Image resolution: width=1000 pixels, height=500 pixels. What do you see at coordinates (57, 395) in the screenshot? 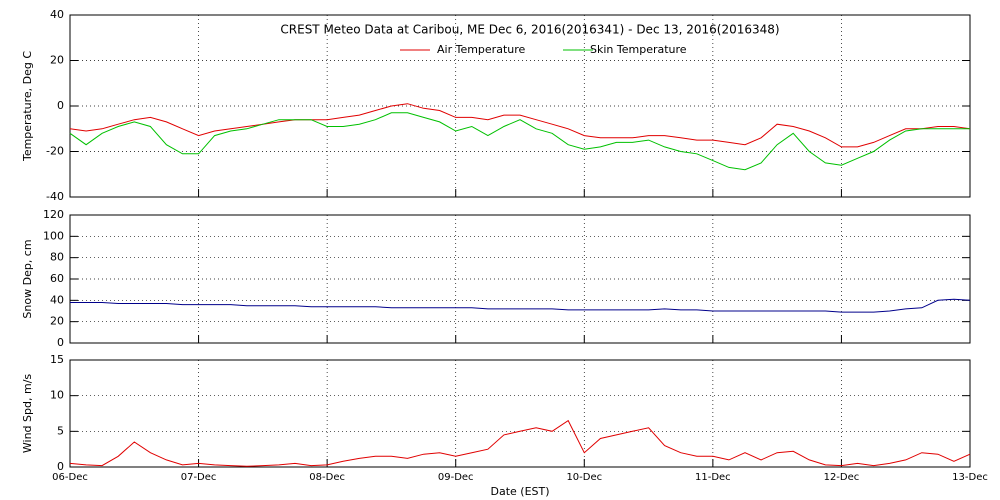
I see `y-tick-label: 10` at bounding box center [57, 395].